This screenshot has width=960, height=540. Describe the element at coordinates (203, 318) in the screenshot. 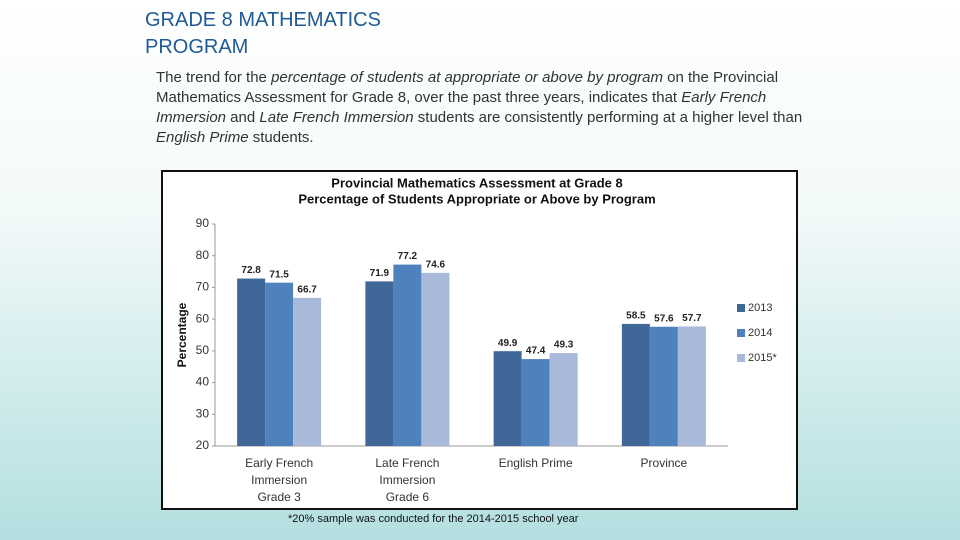

I see `y-tick-label: 60` at that location.